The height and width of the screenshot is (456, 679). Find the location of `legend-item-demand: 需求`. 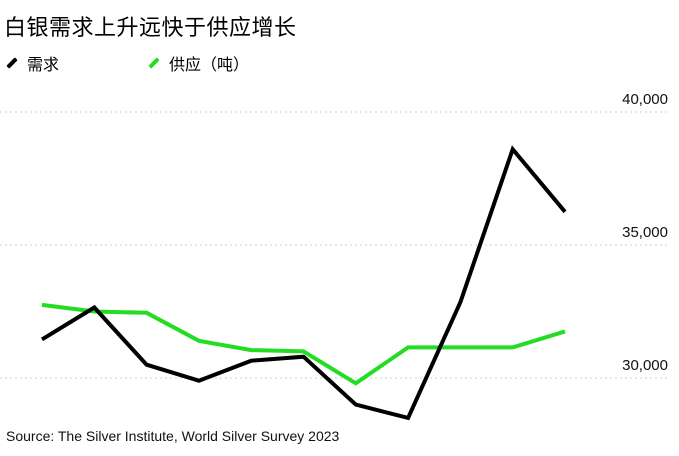

legend-item-demand: 需求 is located at coordinates (32, 63).